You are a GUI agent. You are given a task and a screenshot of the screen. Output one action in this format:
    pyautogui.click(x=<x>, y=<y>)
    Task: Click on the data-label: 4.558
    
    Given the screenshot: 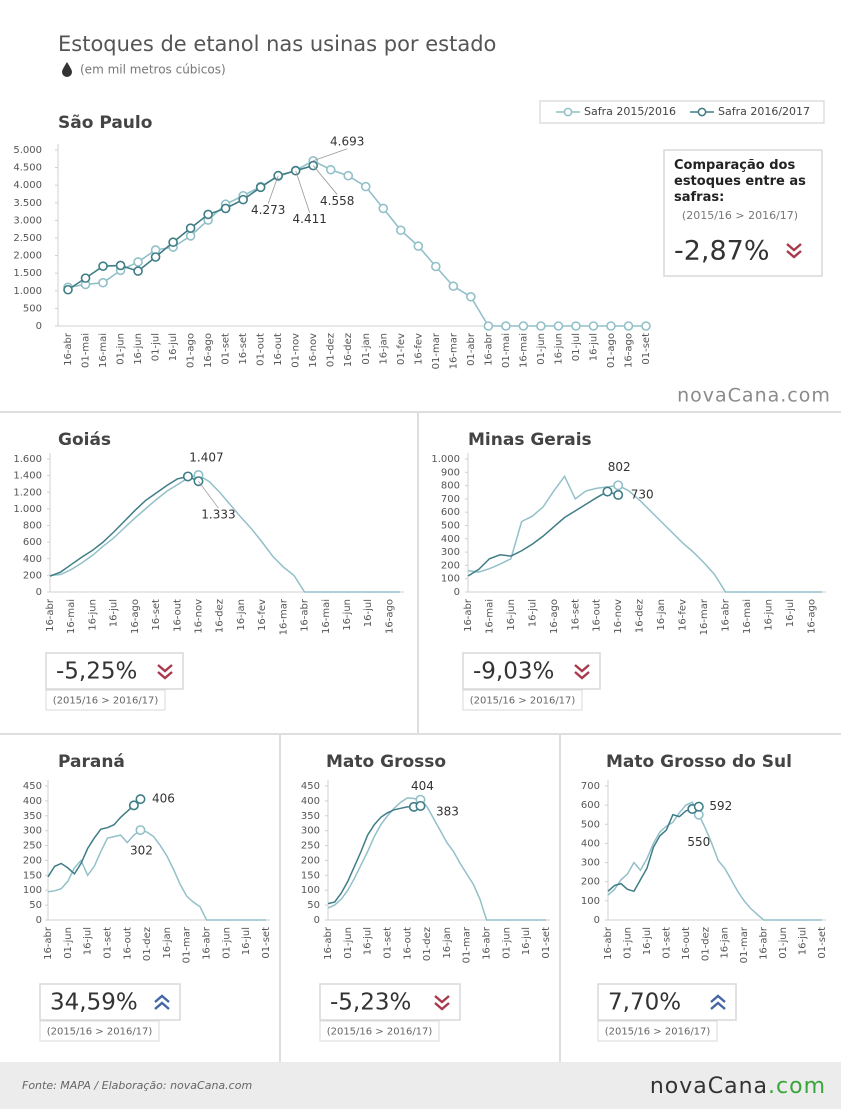 What is the action you would take?
    pyautogui.click(x=337, y=201)
    